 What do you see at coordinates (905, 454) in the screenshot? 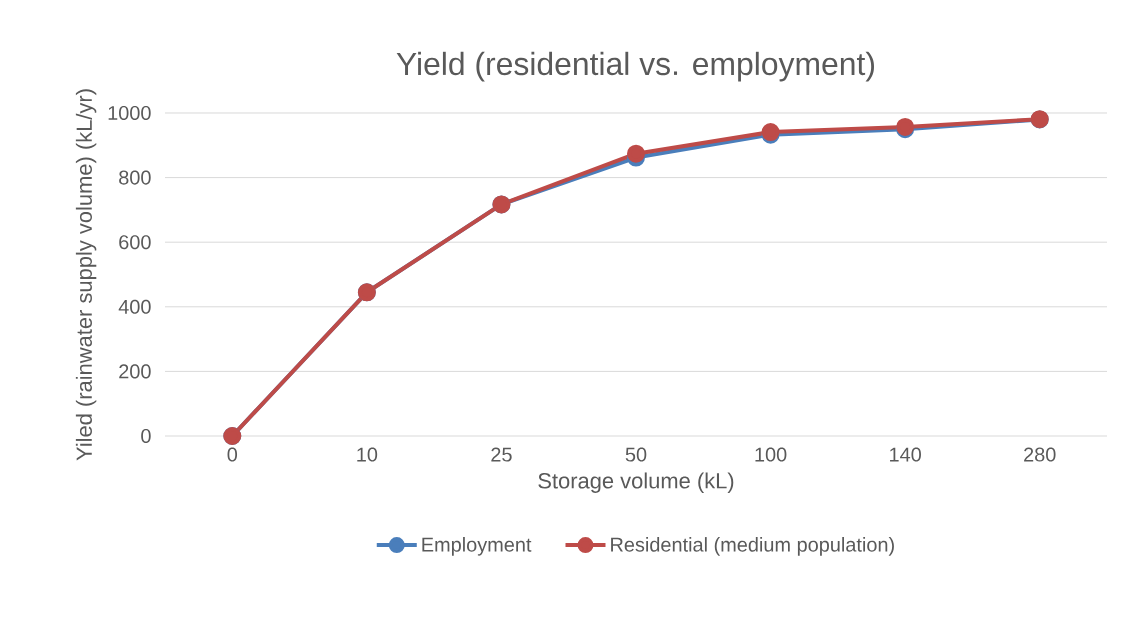
I see `x-tick-label: 140` at bounding box center [905, 454].